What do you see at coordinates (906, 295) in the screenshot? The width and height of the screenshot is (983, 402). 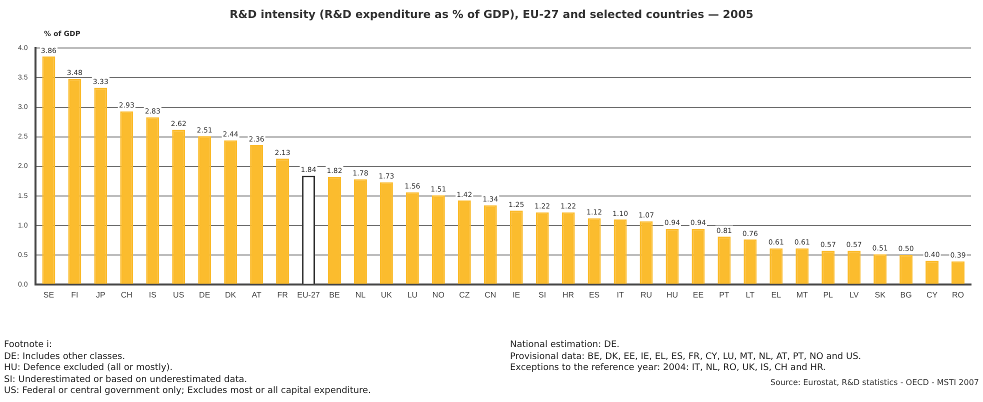 I see `x-tick-label: BG` at bounding box center [906, 295].